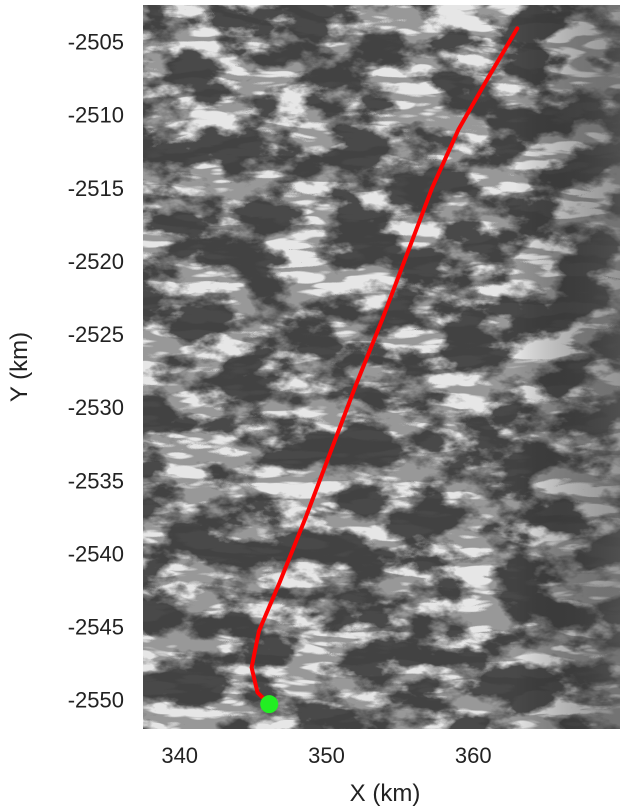 This screenshot has width=620, height=812. I want to click on y-tick-label: -2530, so click(96, 407).